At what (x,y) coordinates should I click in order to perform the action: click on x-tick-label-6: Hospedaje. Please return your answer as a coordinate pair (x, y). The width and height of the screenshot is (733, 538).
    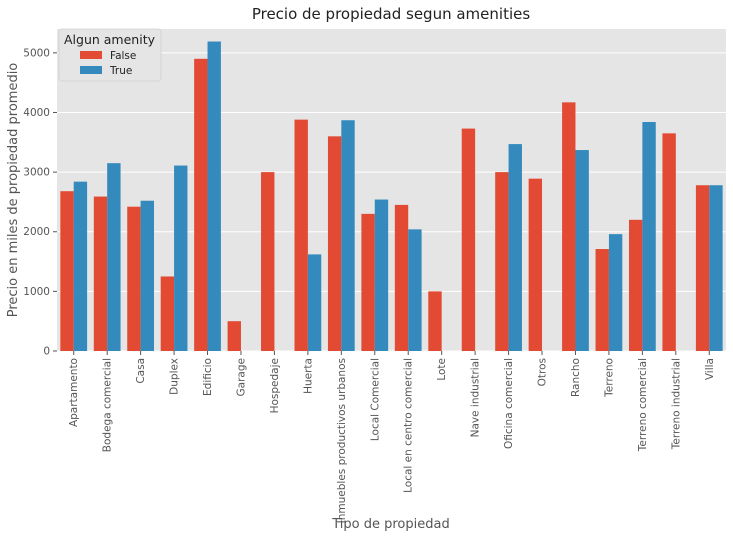
    Looking at the image, I should click on (275, 385).